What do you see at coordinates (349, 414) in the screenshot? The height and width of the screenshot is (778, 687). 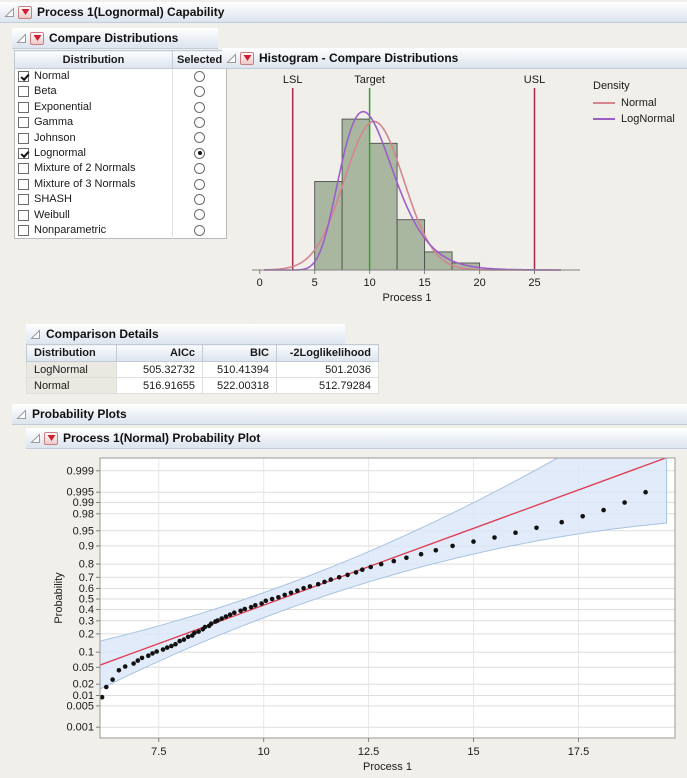 I see `header-probability-plots: Probability Plots` at bounding box center [349, 414].